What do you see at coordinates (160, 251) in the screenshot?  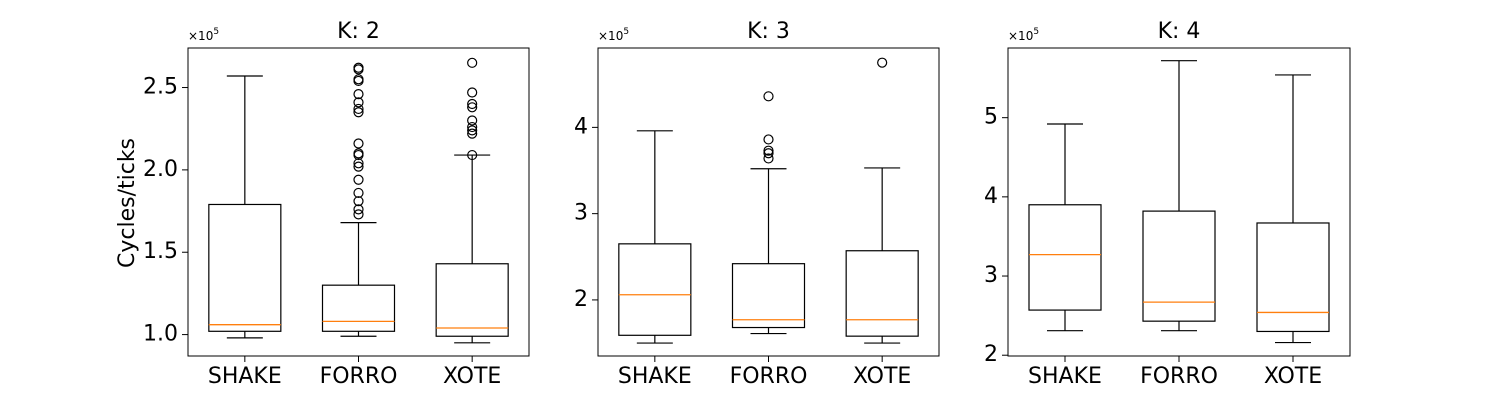 I see `ytick-label: 1.5` at bounding box center [160, 251].